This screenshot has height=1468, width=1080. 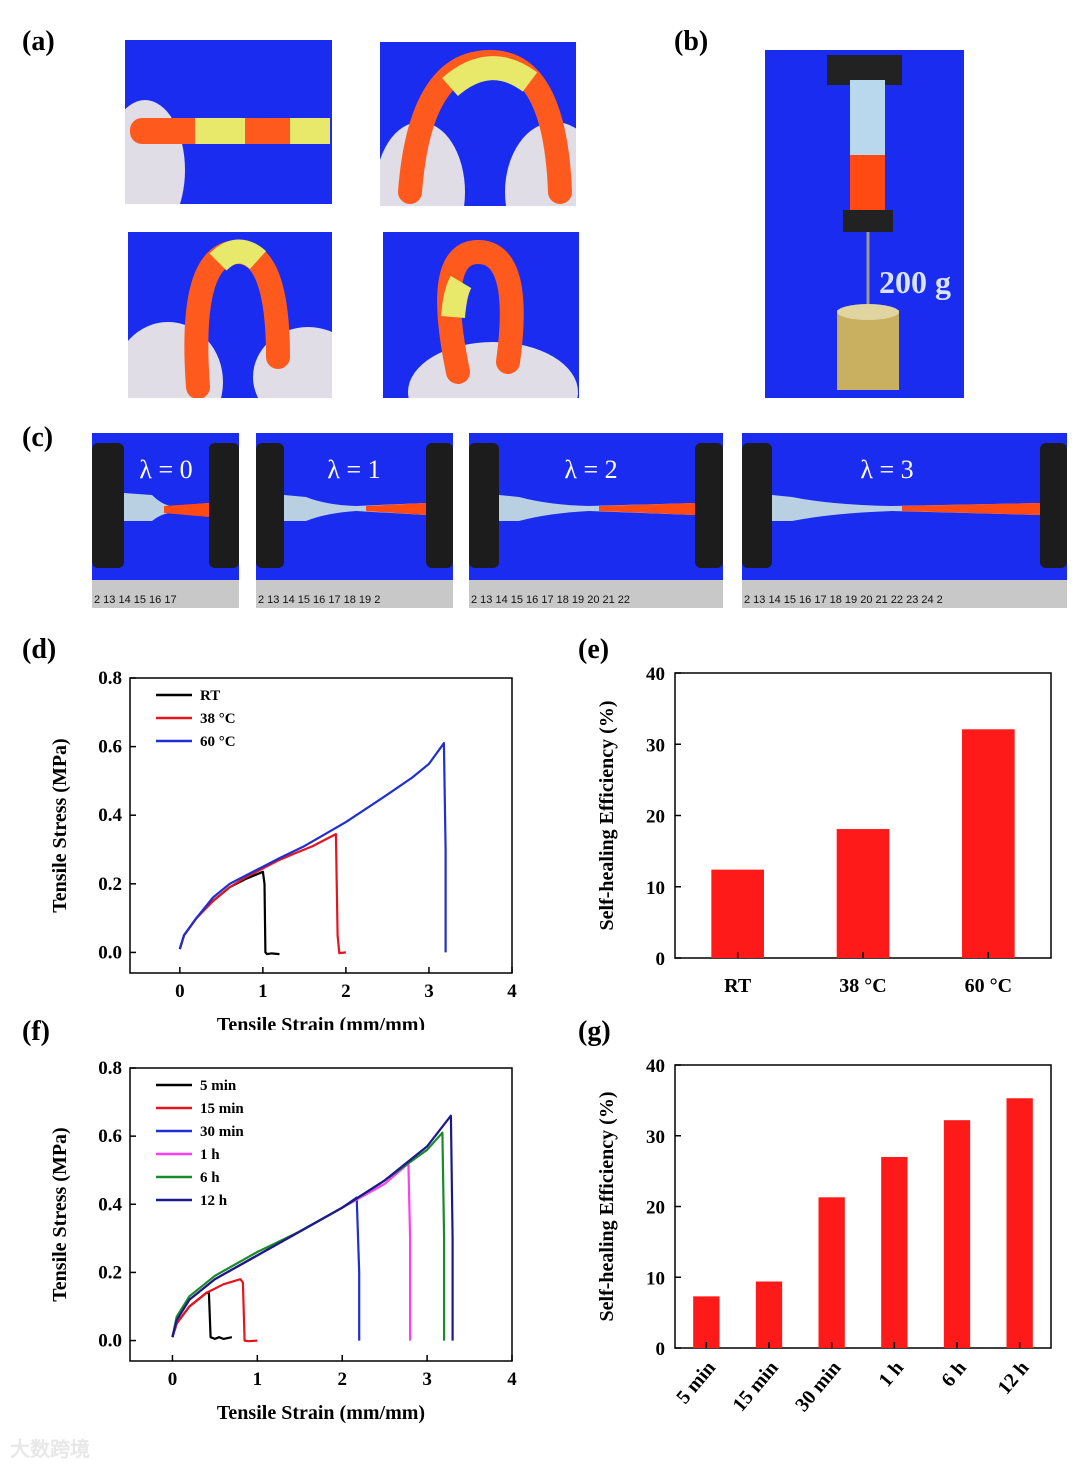 What do you see at coordinates (550, 600) in the screenshot?
I see `ruler-3-numbers: 2 13 14 15 16 17 18 19 20 21 22` at bounding box center [550, 600].